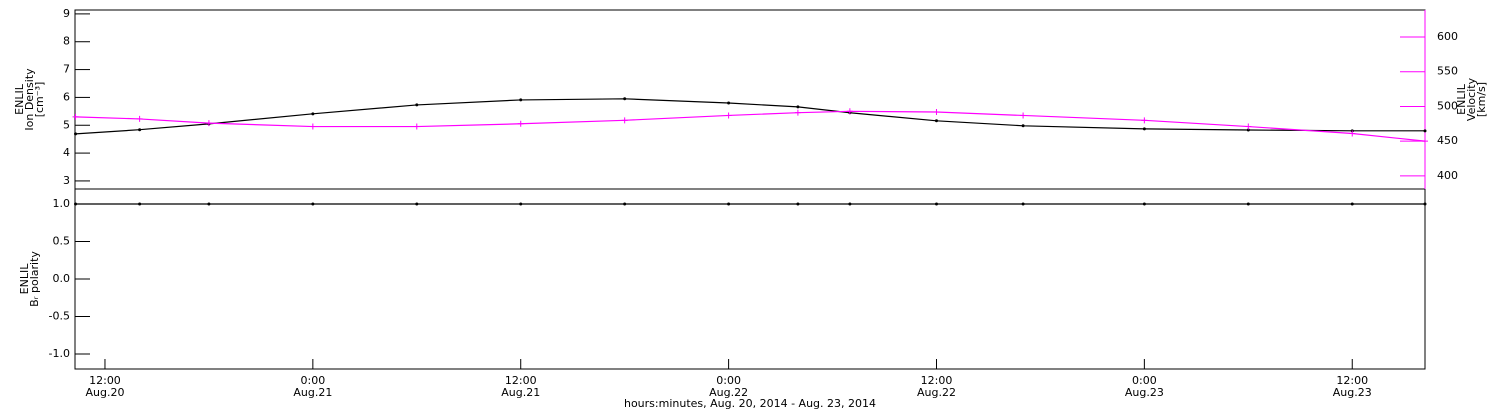 Image resolution: width=1500 pixels, height=410 pixels. What do you see at coordinates (1481, 99) in the screenshot?
I see `y2-axis-title: [km/s]` at bounding box center [1481, 99].